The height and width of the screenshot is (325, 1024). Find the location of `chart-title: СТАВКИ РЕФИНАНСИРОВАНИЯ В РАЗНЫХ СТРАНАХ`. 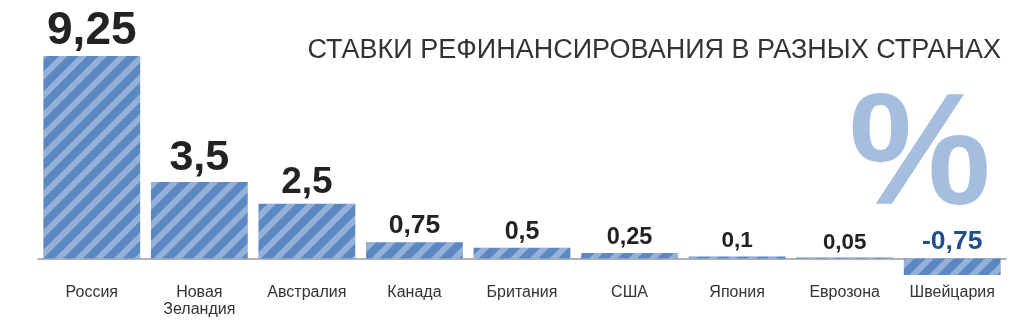

chart-title: СТАВКИ РЕФИНАНСИРОВАНИЯ В РАЗНЫХ СТРАНАХ is located at coordinates (654, 48).